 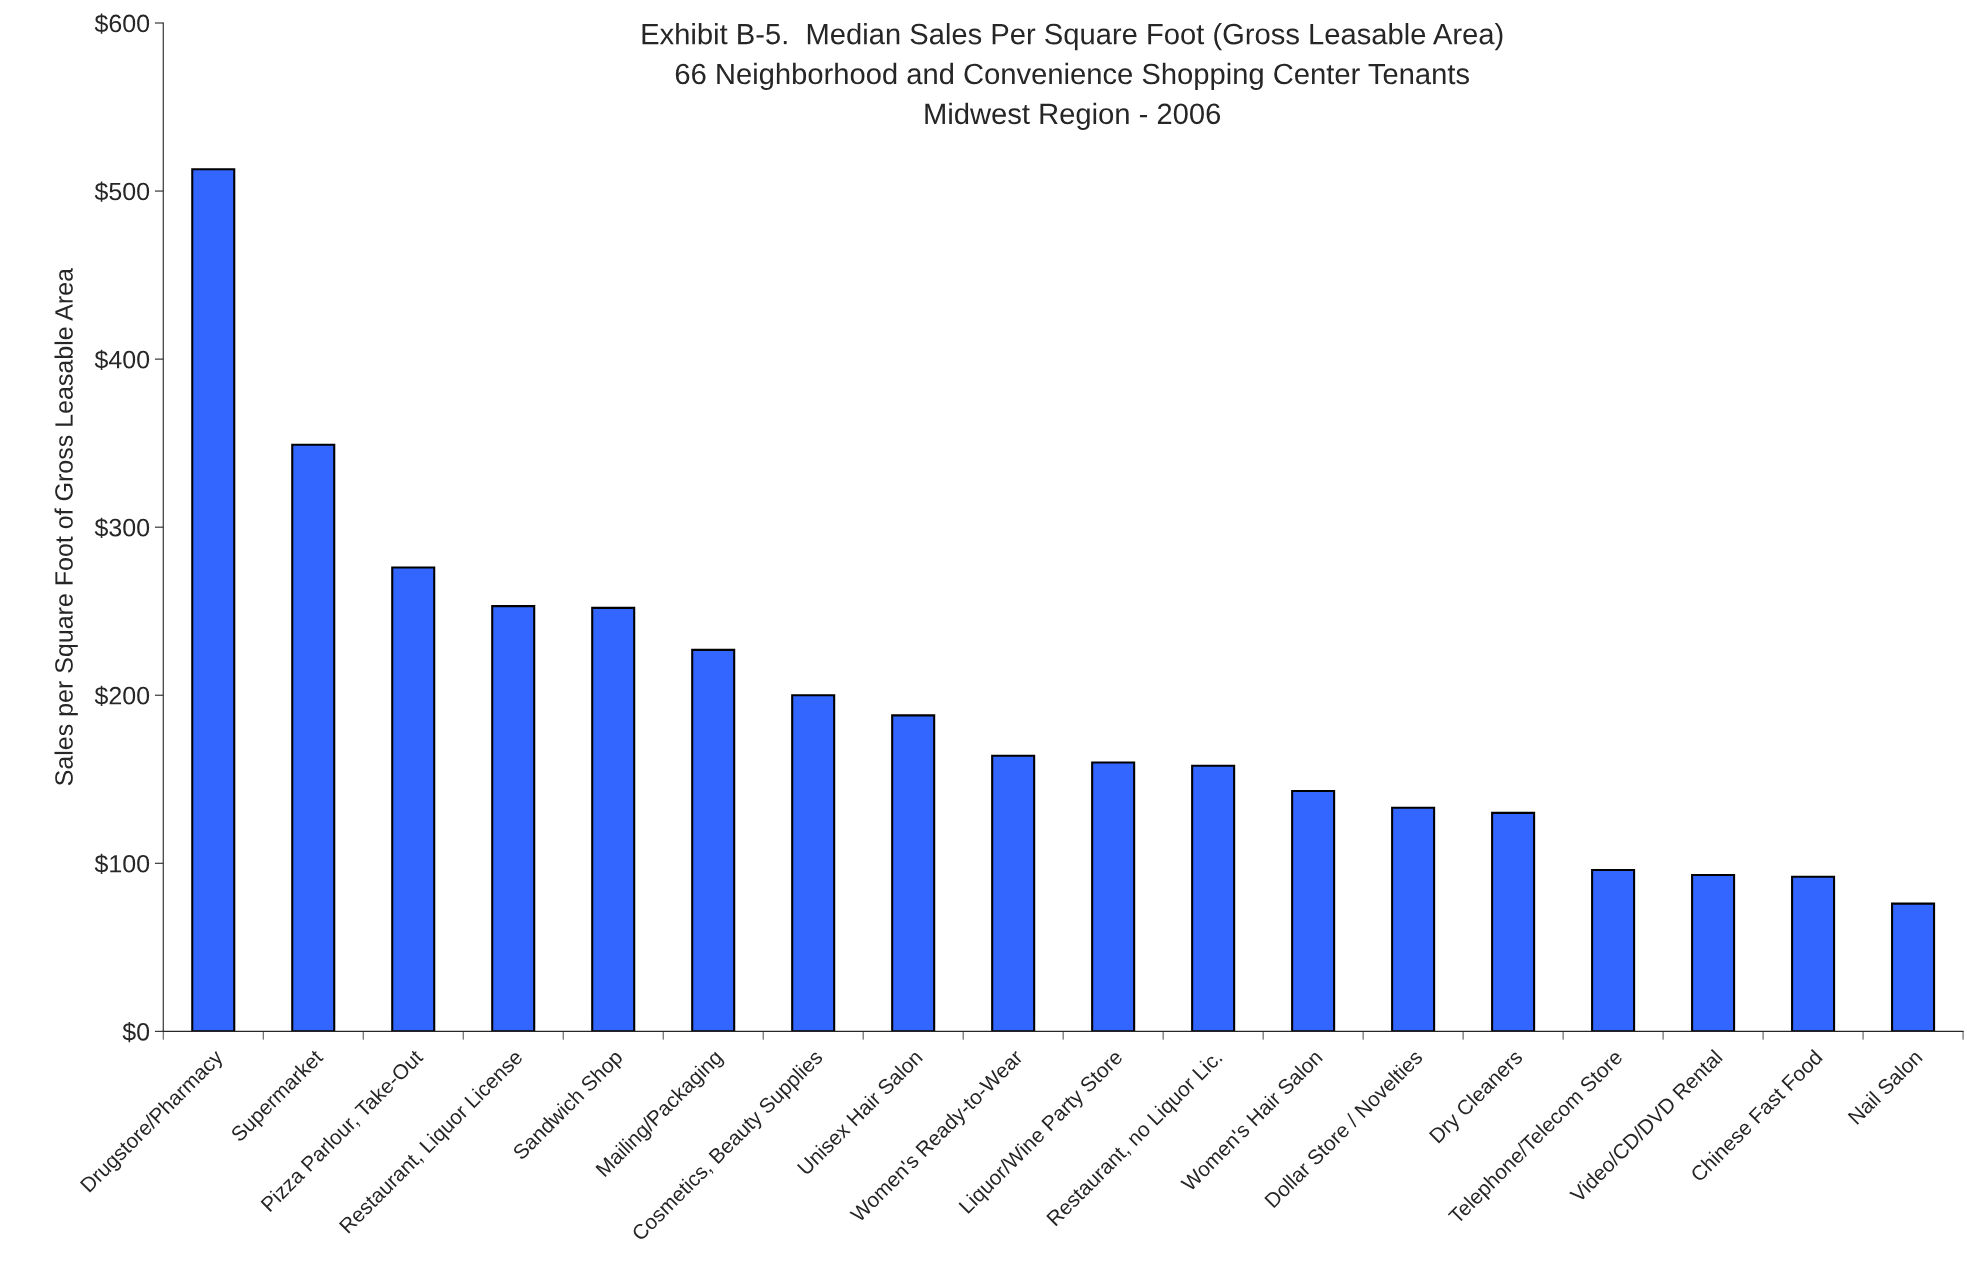 I want to click on y-axis-title: Sales per Square Foot of Gross Leasable Area, so click(x=66, y=526).